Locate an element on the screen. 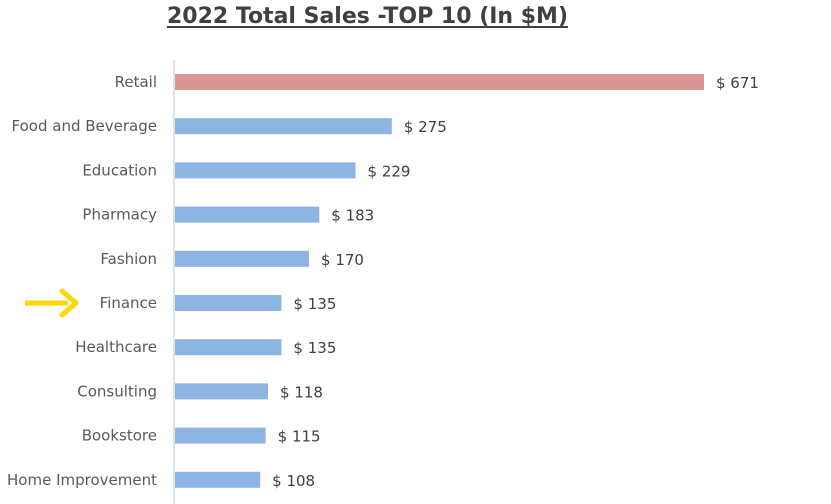 The width and height of the screenshot is (831, 504). category-label: Pharmacy is located at coordinates (119, 215).